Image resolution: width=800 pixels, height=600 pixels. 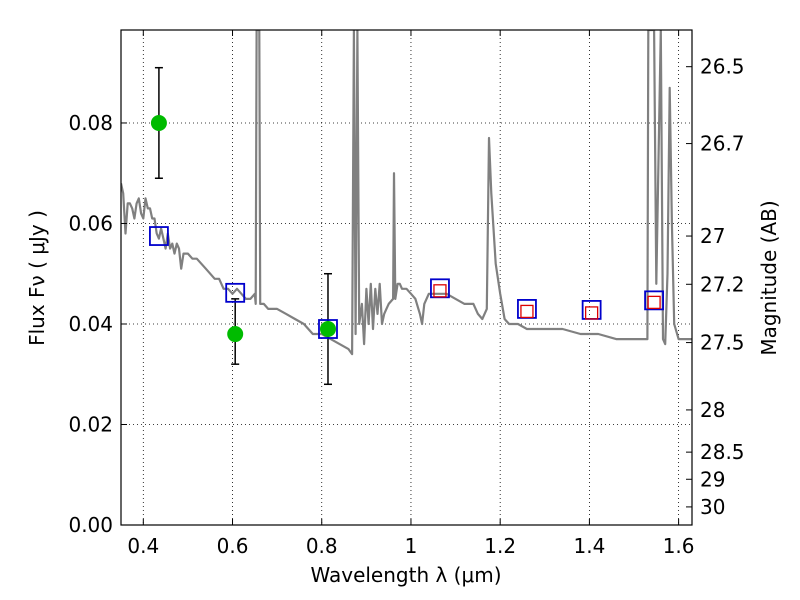 I want to click on x-tick-label: 0.6, so click(x=233, y=546).